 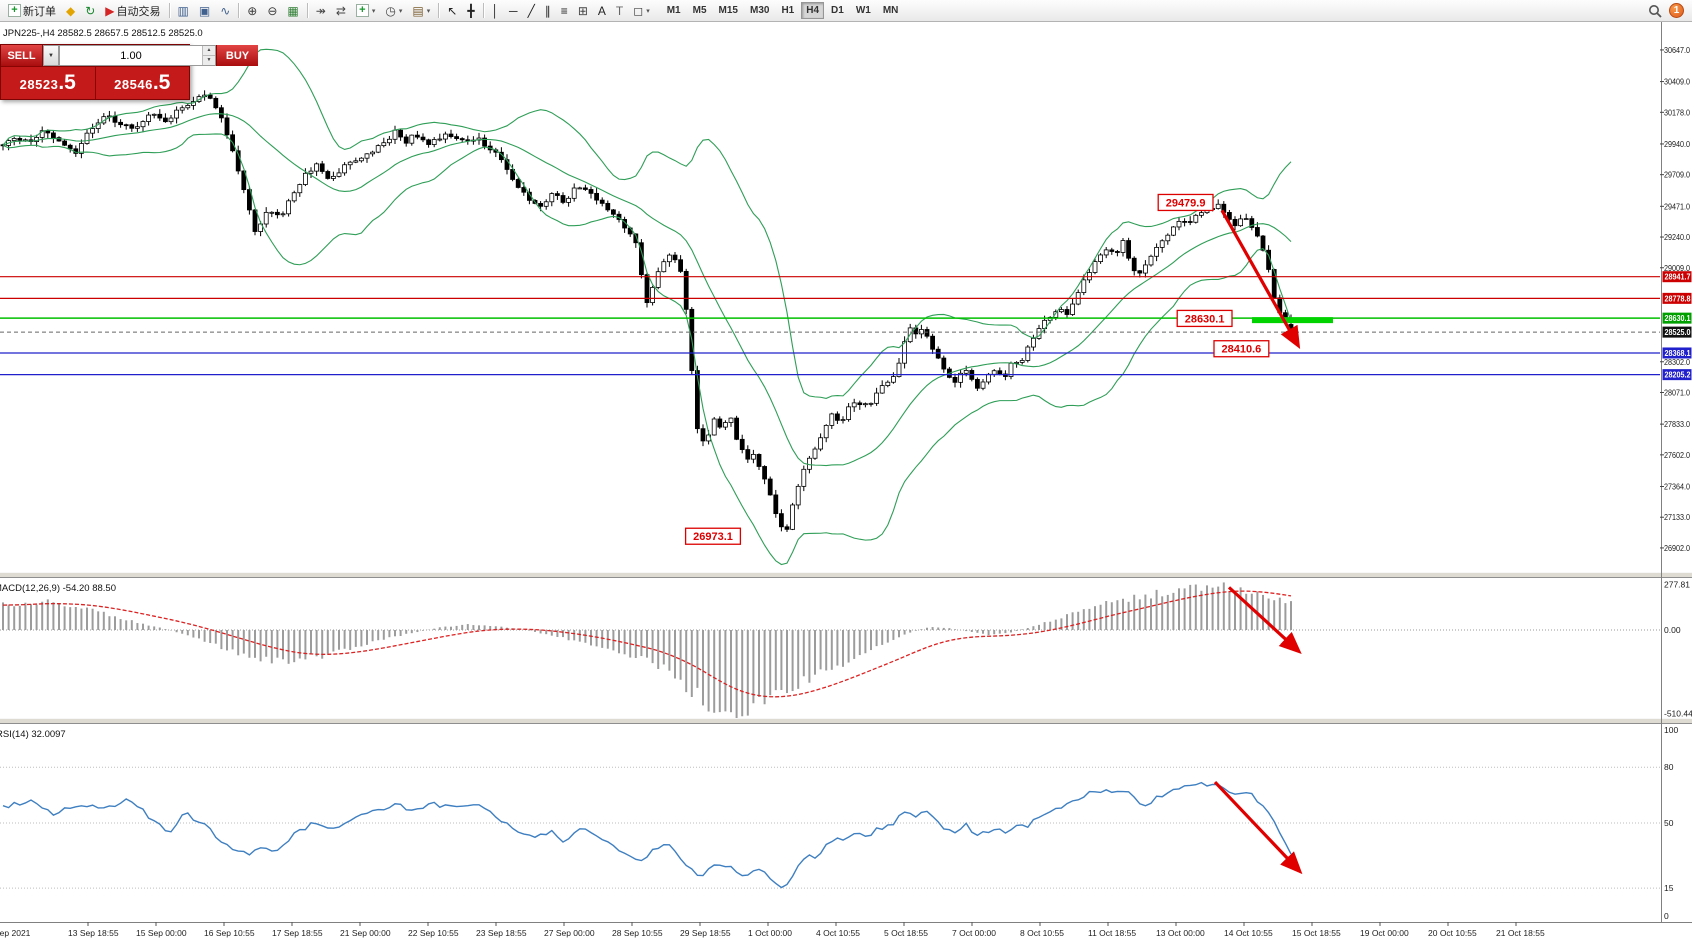 I want to click on svg-text: 28630.1, so click(x=1678, y=318).